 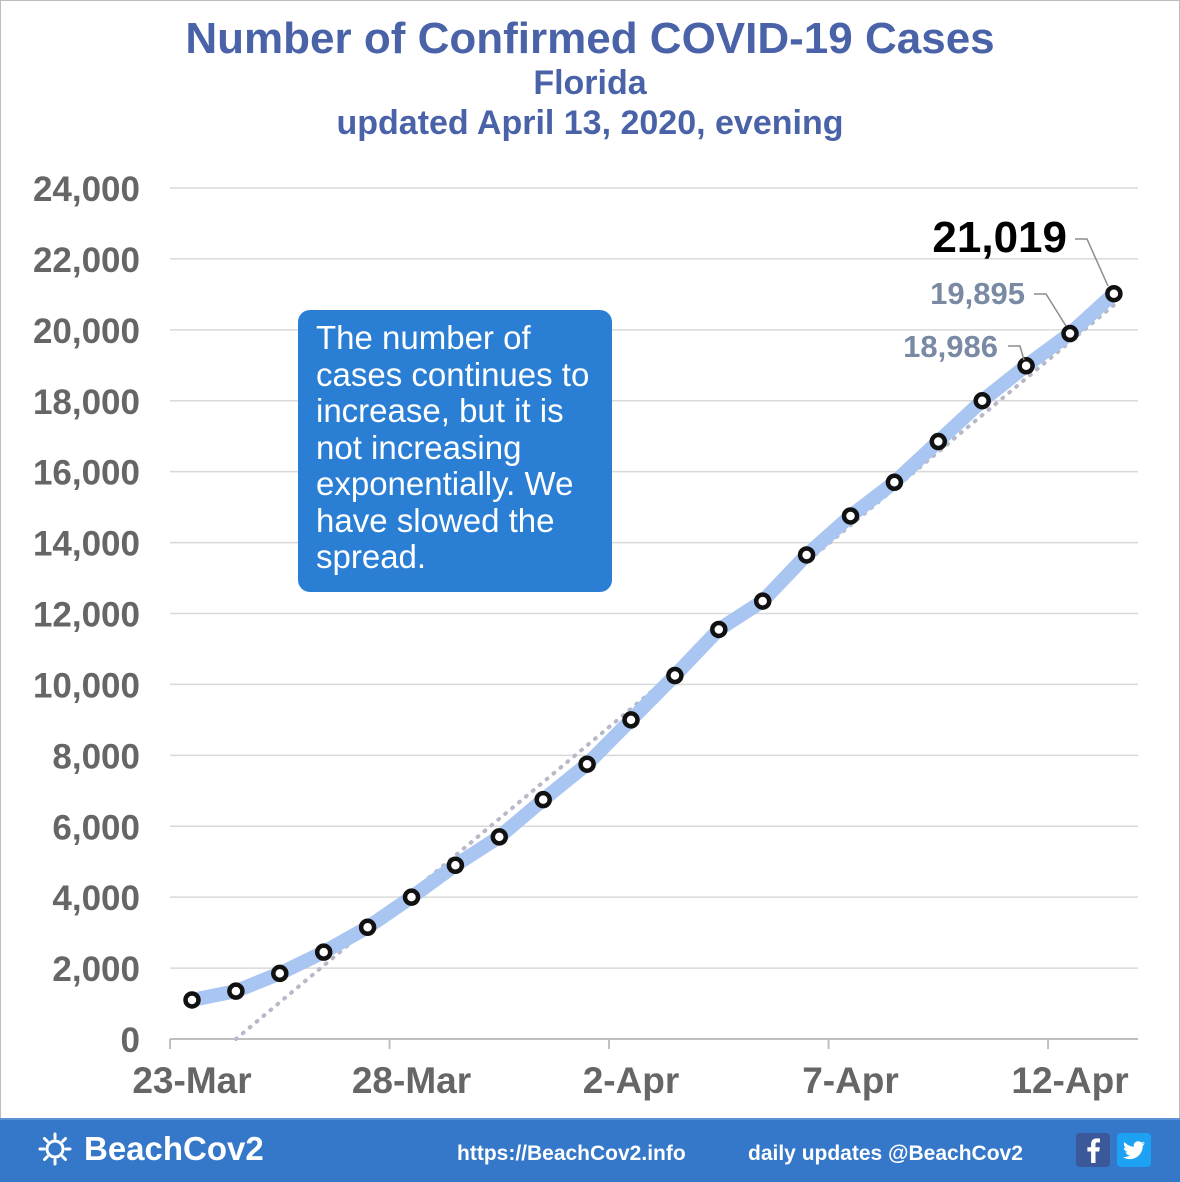 I want to click on y-tick-label: 20,000, so click(x=86, y=331).